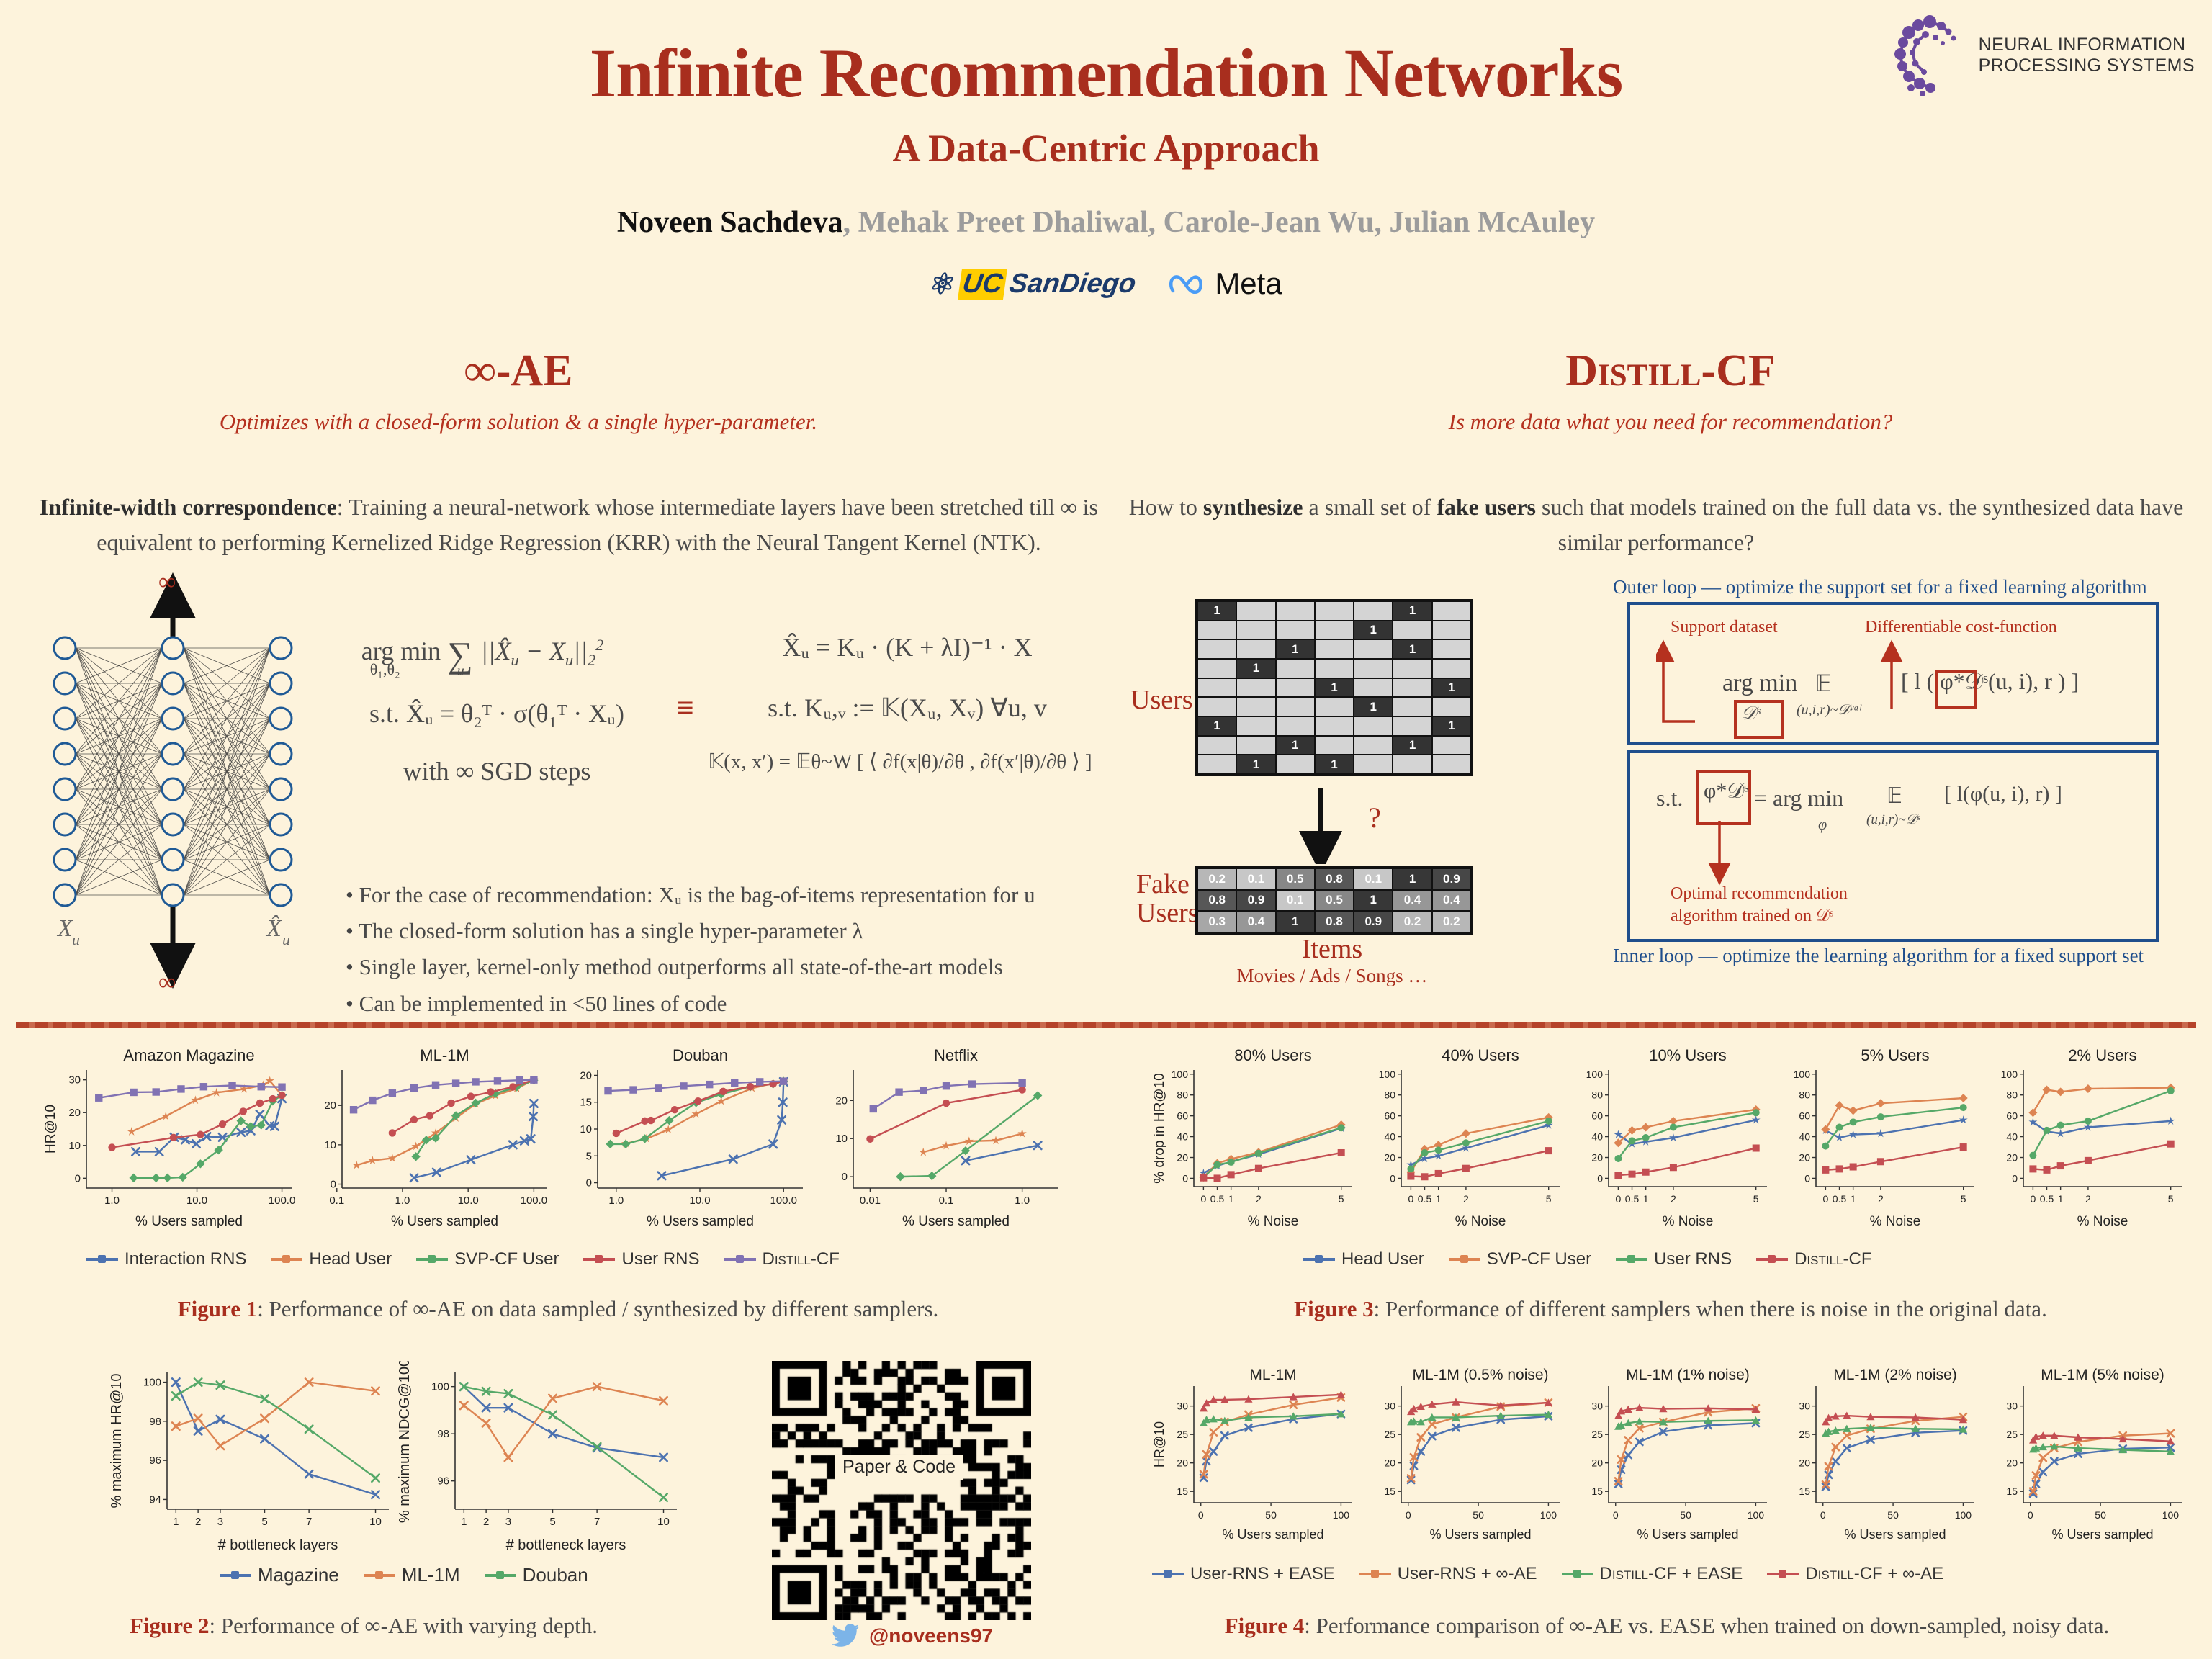  What do you see at coordinates (1373, 630) in the screenshot?
I see `matrix-cell: 1` at bounding box center [1373, 630].